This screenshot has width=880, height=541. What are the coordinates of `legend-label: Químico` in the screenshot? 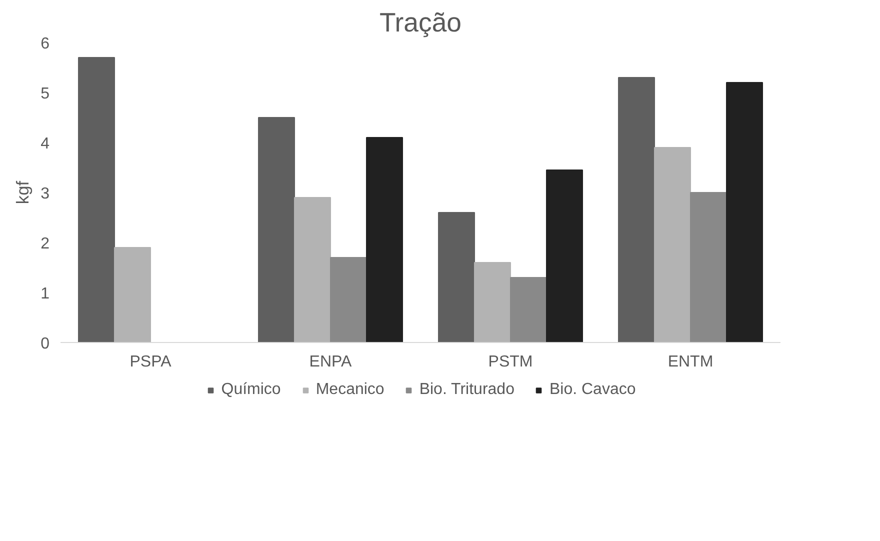 It's located at (251, 390).